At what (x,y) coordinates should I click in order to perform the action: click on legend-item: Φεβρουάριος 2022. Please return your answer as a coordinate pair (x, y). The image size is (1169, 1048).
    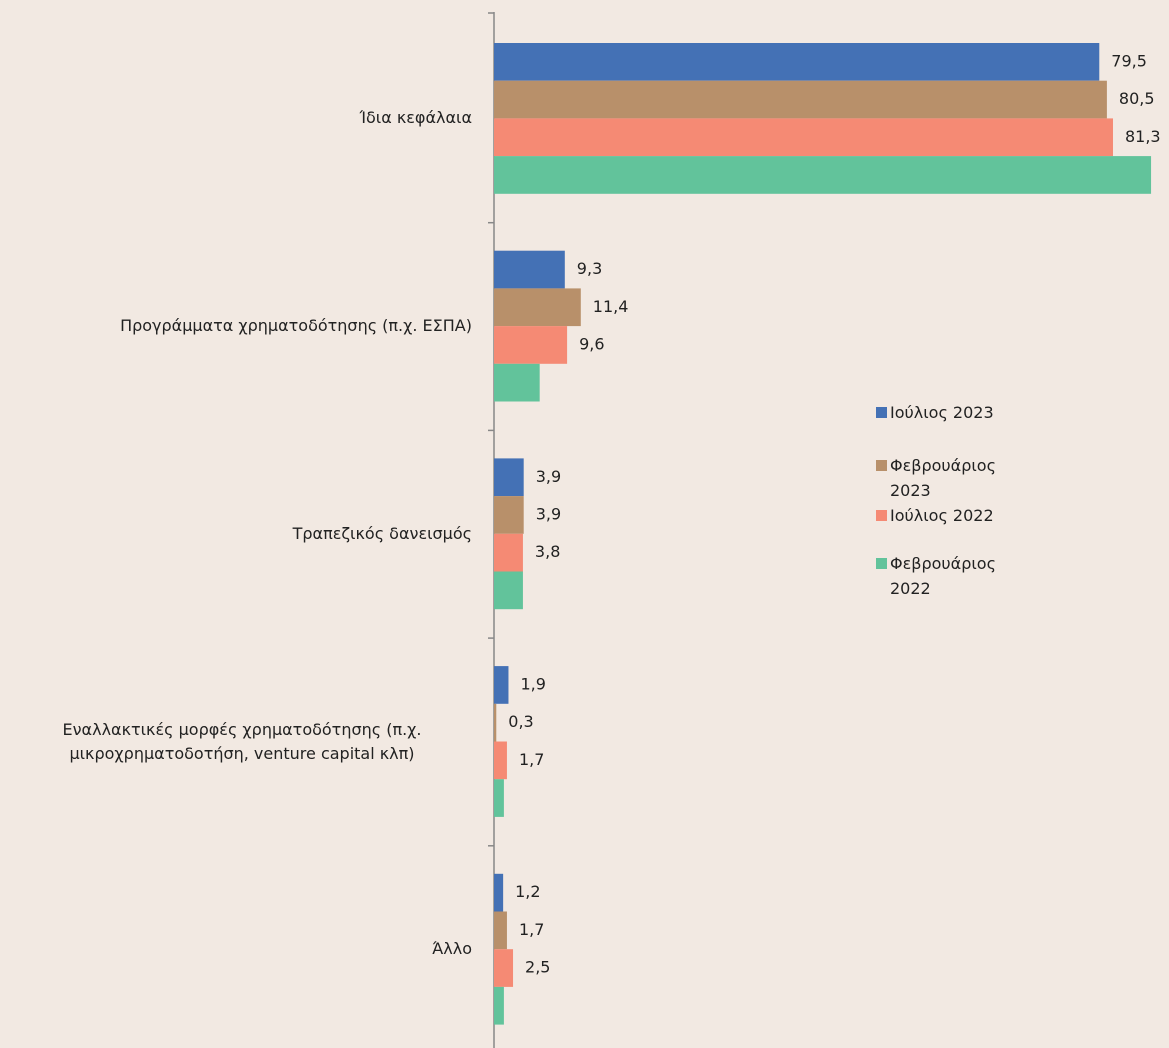
    Looking at the image, I should click on (961, 576).